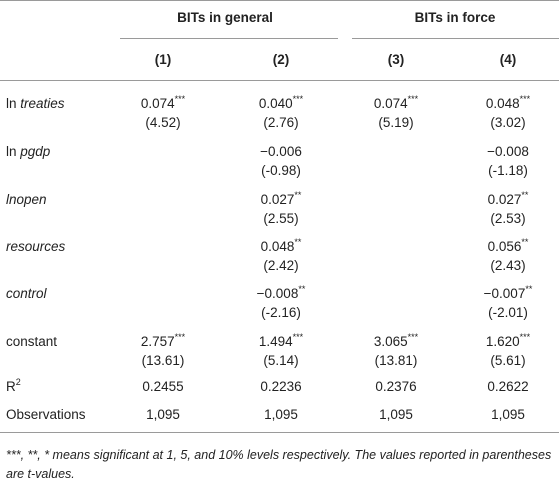  I want to click on coefficient-cell: −0.008**, so click(281, 292).